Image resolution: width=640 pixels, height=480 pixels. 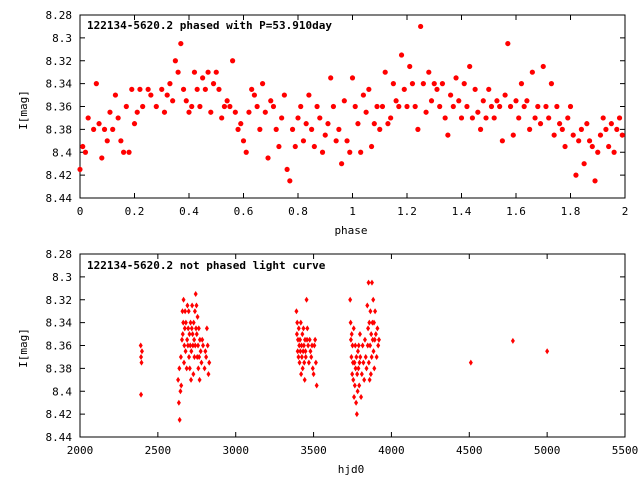 I want to click on y-tick-label: 8.28, so click(x=59, y=15).